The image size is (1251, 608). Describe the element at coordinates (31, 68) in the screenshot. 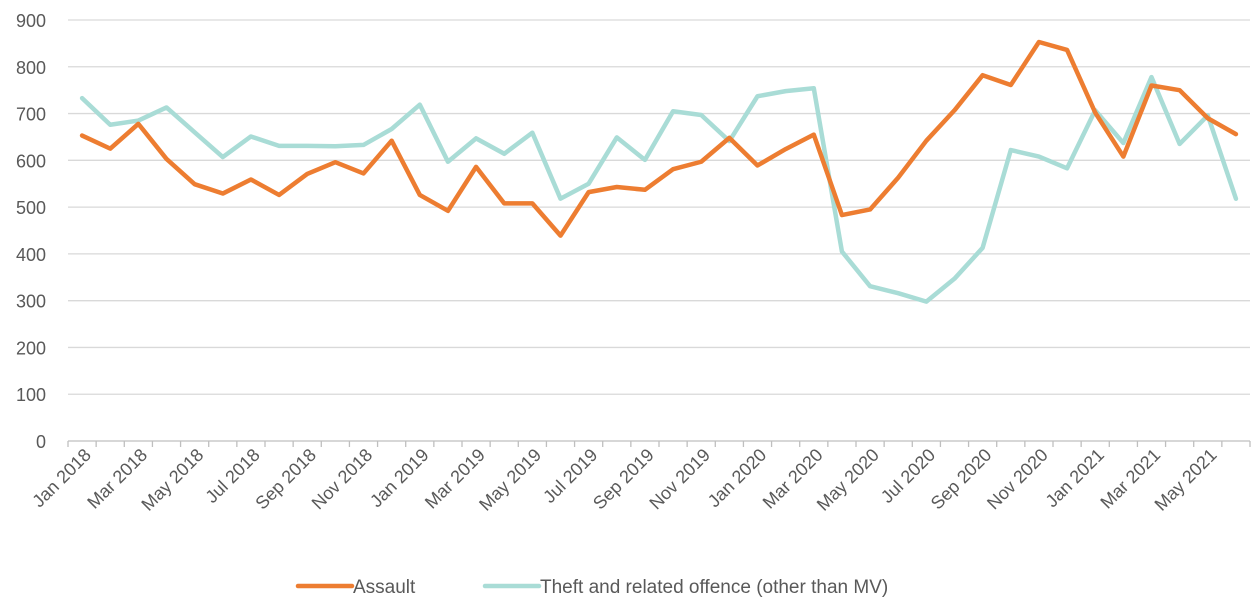

I see `y-tick-label: 800` at that location.